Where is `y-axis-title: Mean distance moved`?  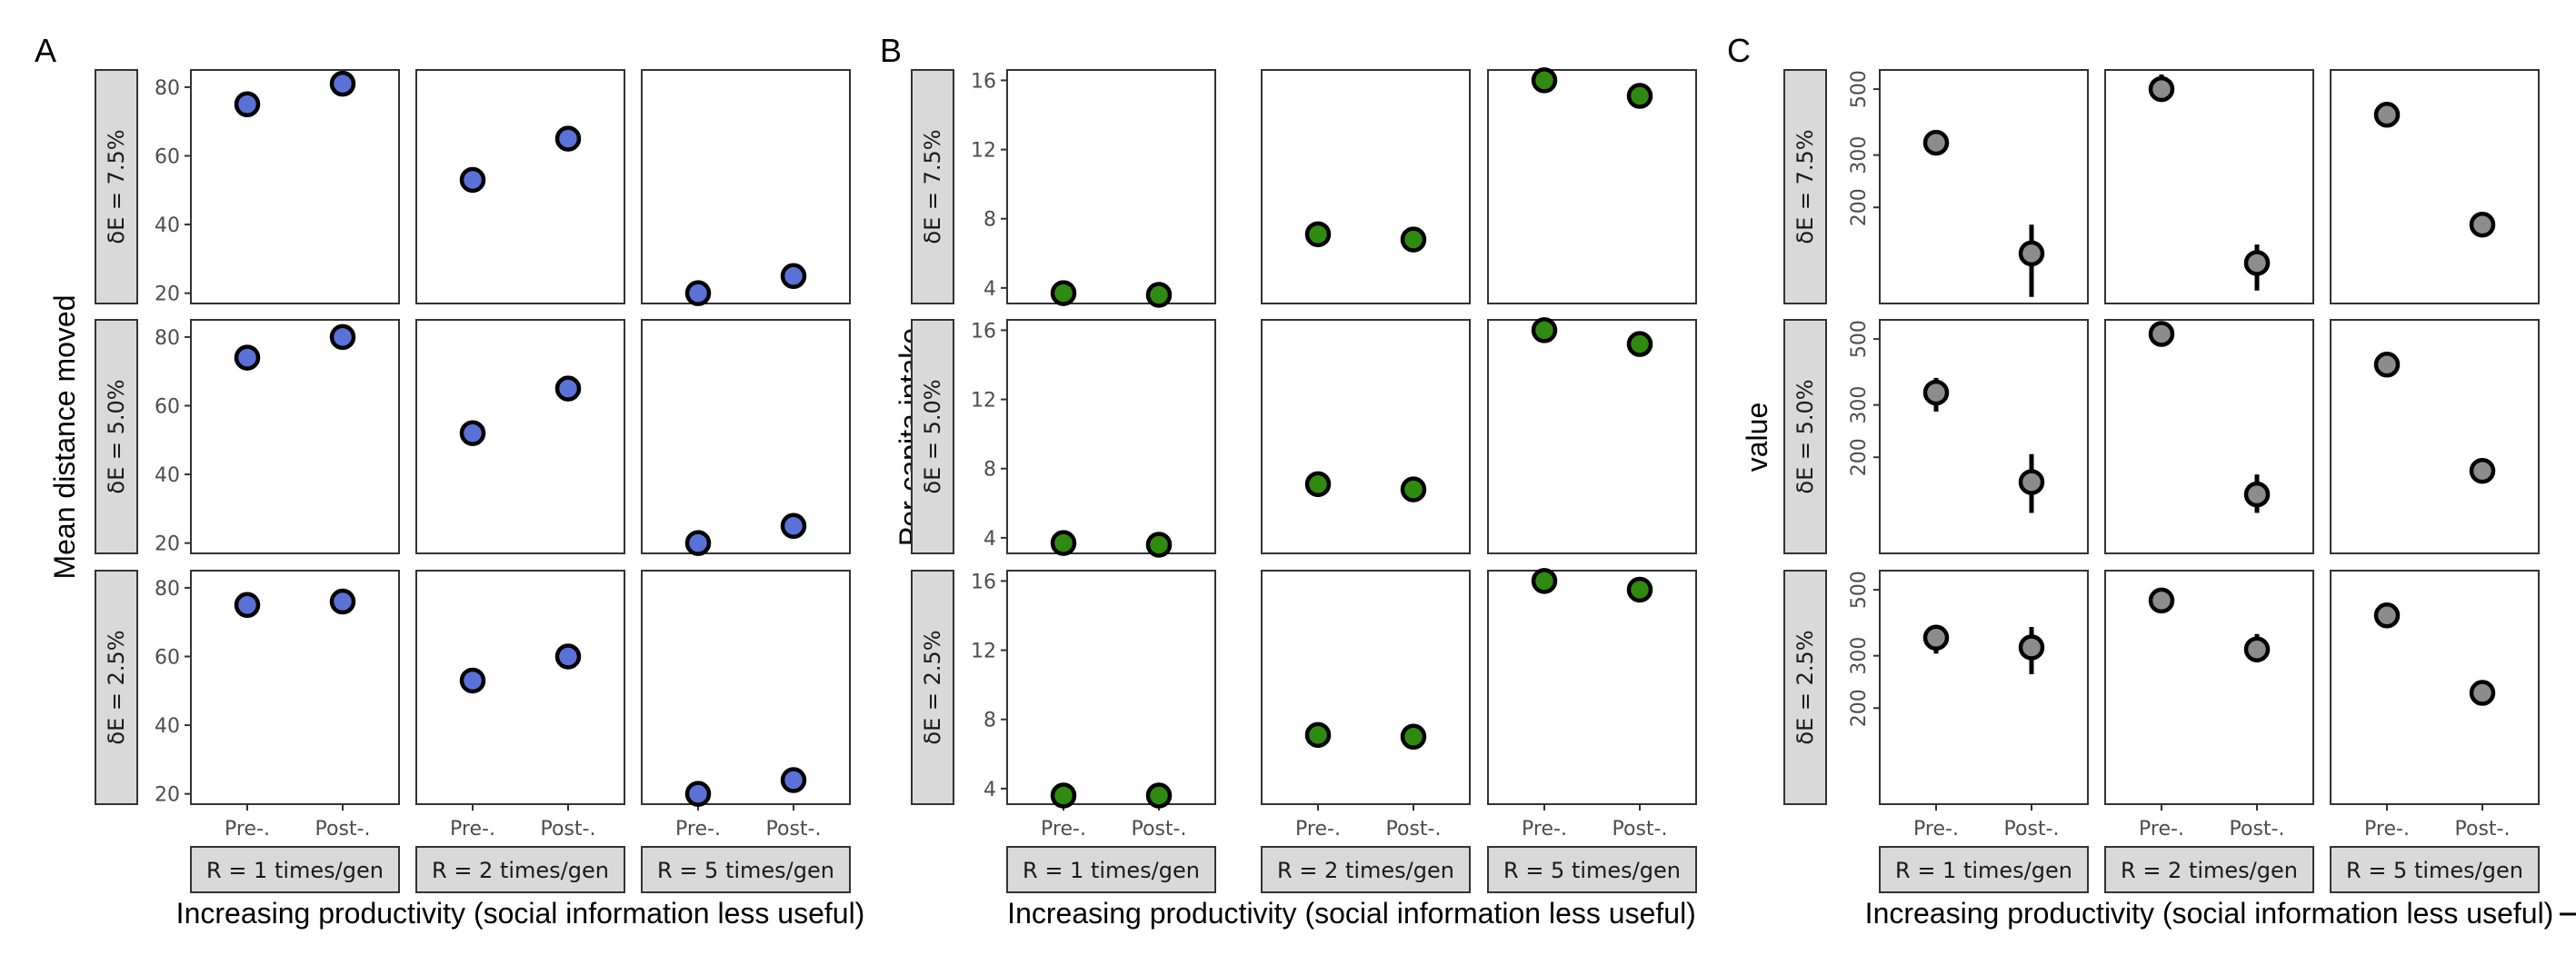
y-axis-title: Mean distance moved is located at coordinates (64, 436).